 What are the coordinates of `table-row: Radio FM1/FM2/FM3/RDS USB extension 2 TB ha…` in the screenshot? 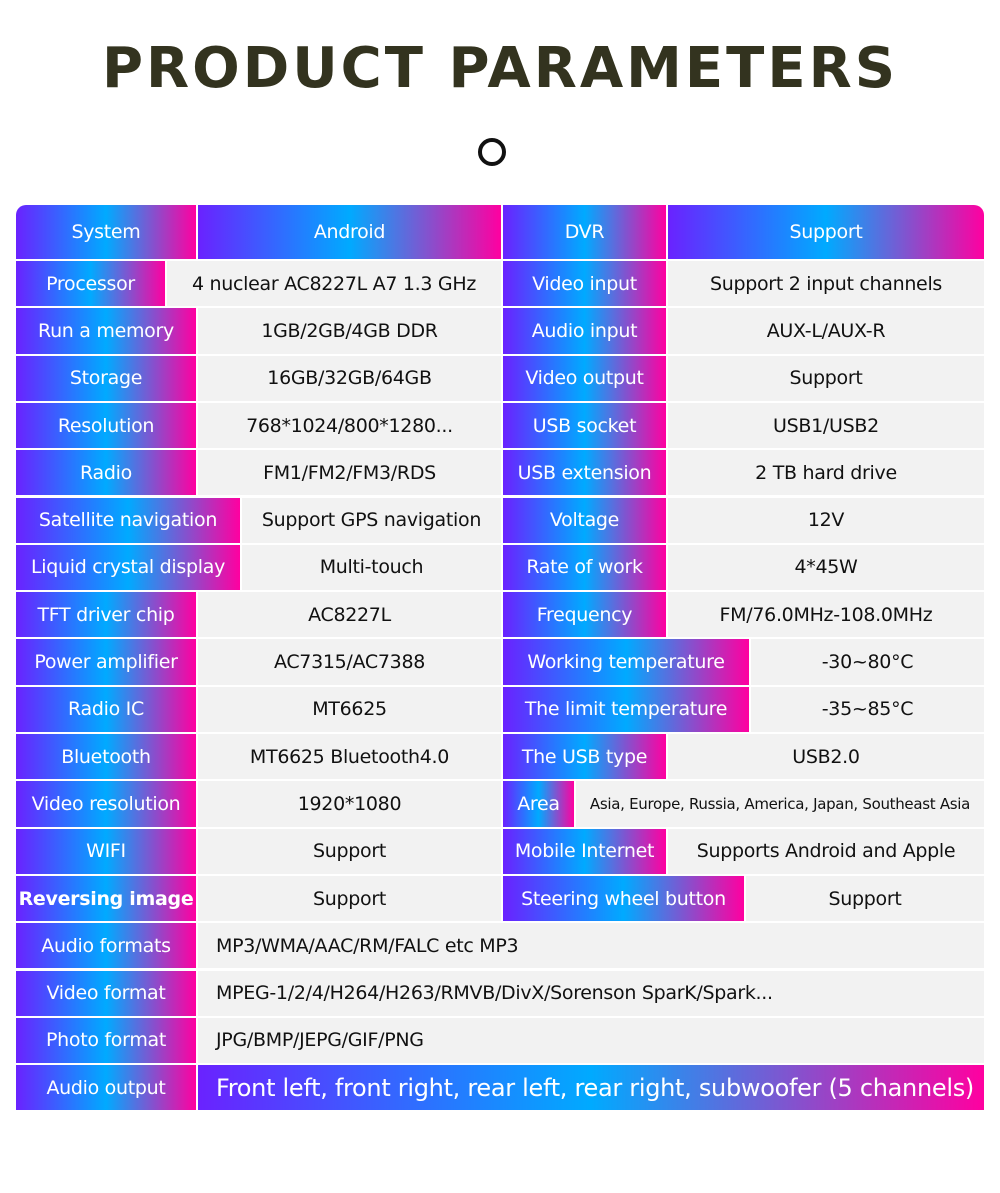 It's located at (500, 473).